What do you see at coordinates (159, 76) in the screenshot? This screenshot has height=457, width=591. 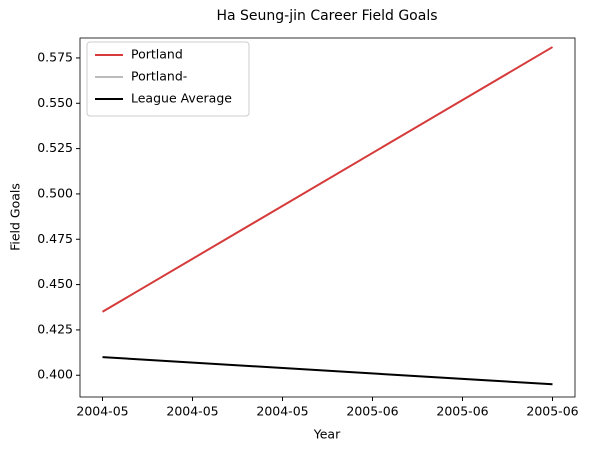 I see `legend-label: Portland-` at bounding box center [159, 76].